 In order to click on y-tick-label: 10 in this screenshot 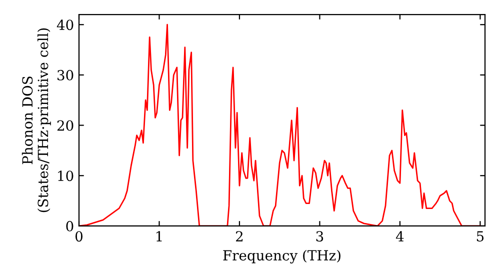, I will do `click(66, 176)`.